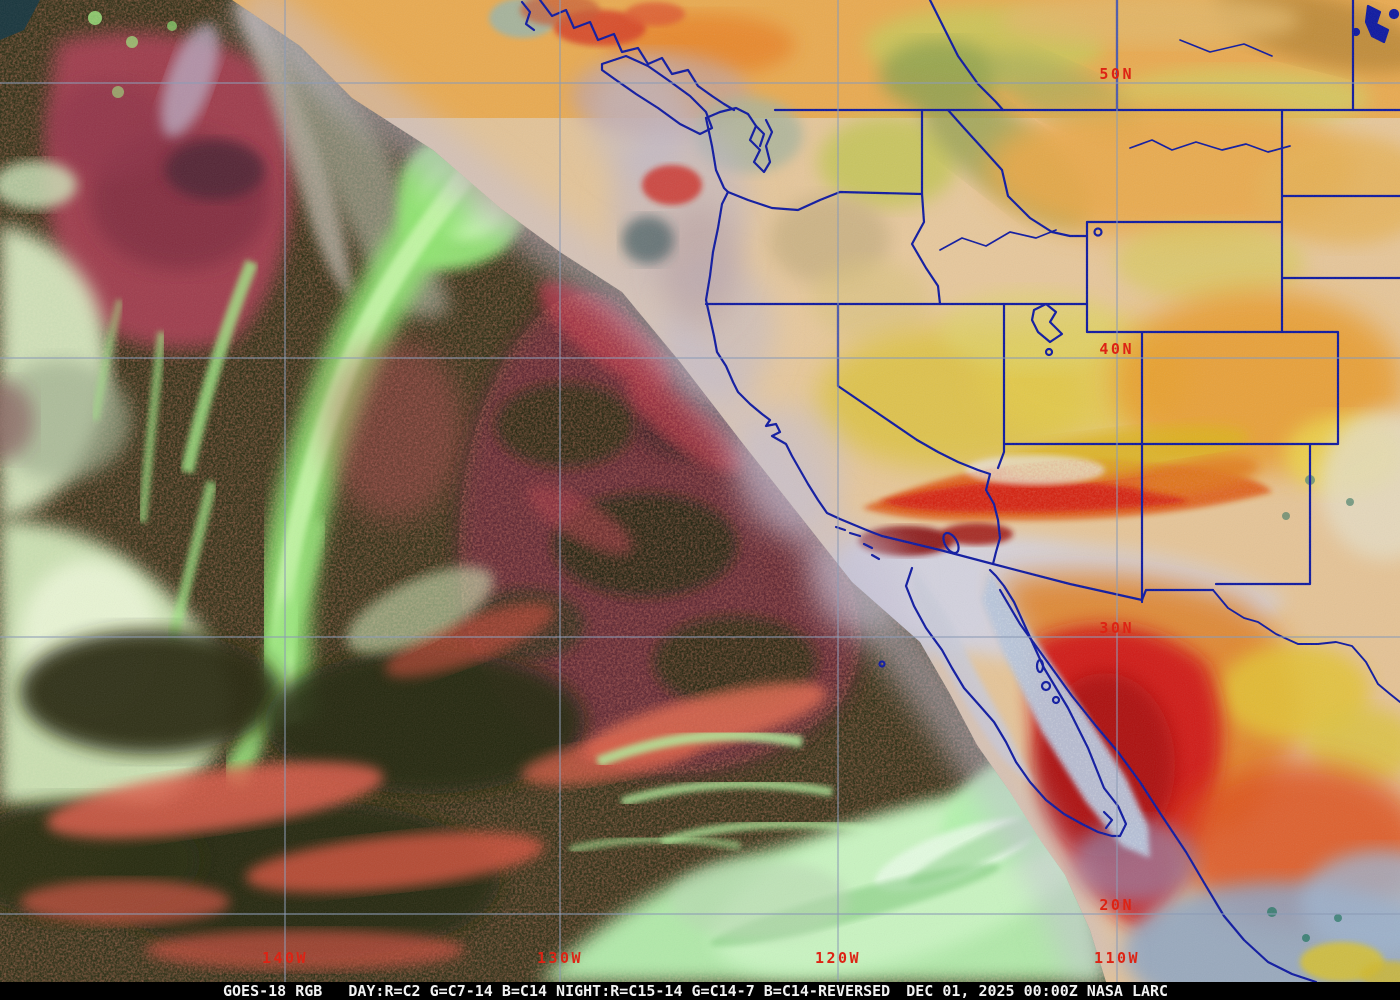  What do you see at coordinates (1116, 628) in the screenshot?
I see `latitude-label: 30N` at bounding box center [1116, 628].